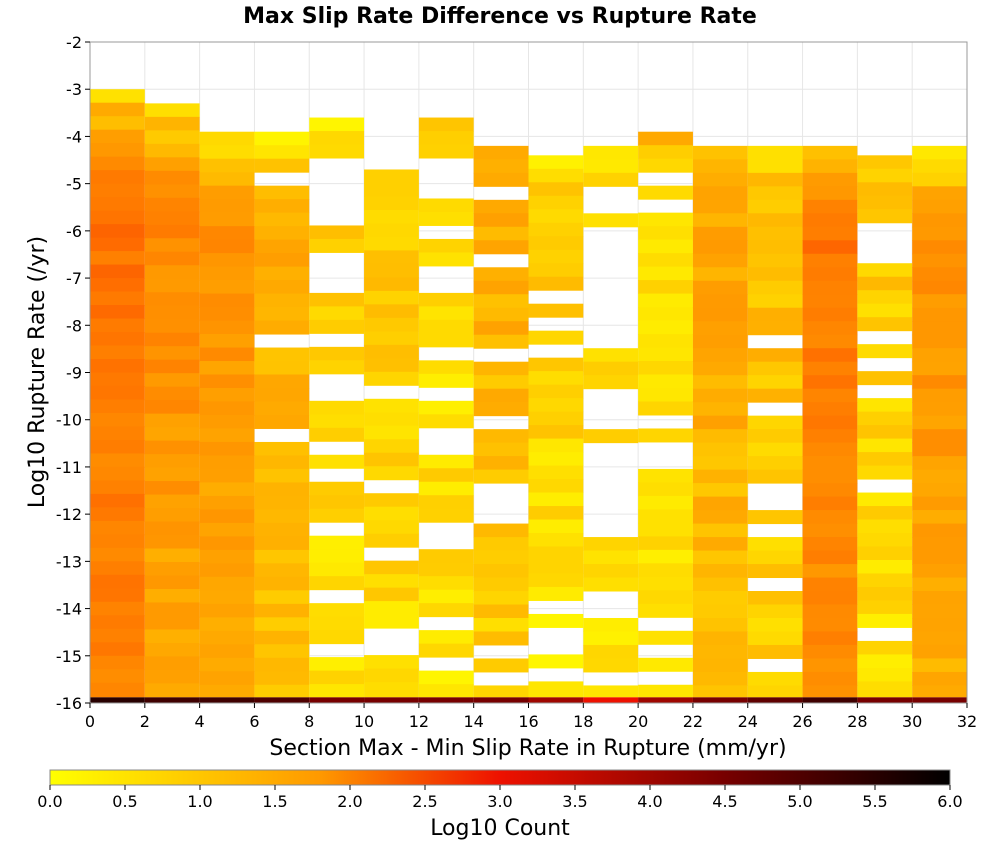  What do you see at coordinates (857, 721) in the screenshot?
I see `x-tick-label: 28` at bounding box center [857, 721].